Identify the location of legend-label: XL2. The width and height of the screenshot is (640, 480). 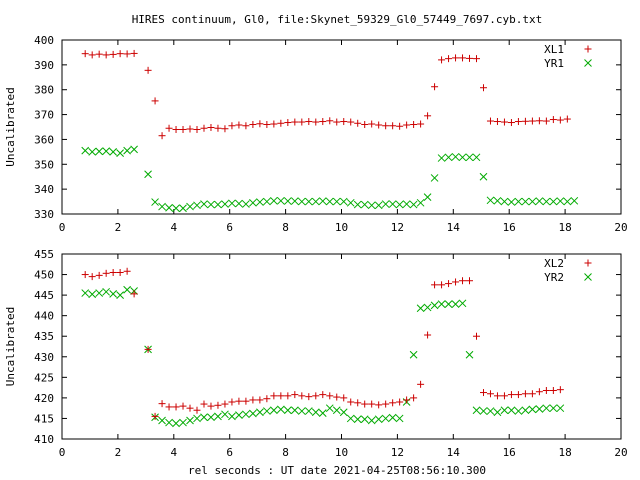
(554, 263).